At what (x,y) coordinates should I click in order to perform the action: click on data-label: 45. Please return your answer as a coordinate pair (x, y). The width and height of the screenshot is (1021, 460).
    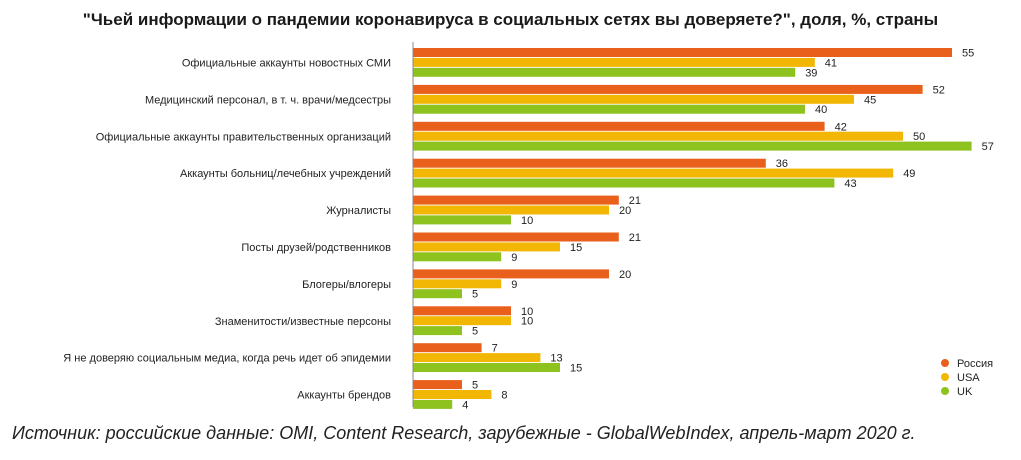
    Looking at the image, I should click on (870, 100).